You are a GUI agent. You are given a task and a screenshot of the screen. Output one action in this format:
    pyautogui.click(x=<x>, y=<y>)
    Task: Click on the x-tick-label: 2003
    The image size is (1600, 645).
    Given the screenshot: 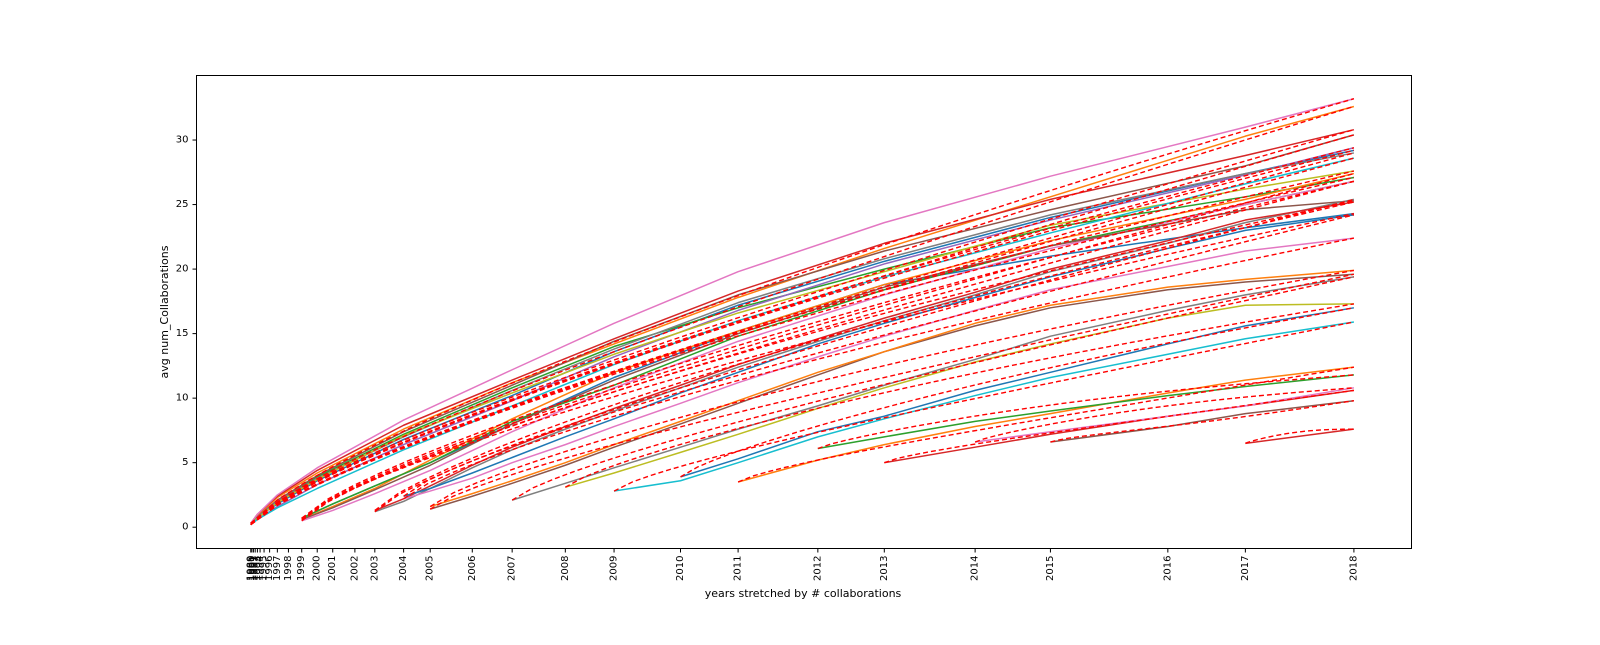 What is the action you would take?
    pyautogui.click(x=374, y=568)
    